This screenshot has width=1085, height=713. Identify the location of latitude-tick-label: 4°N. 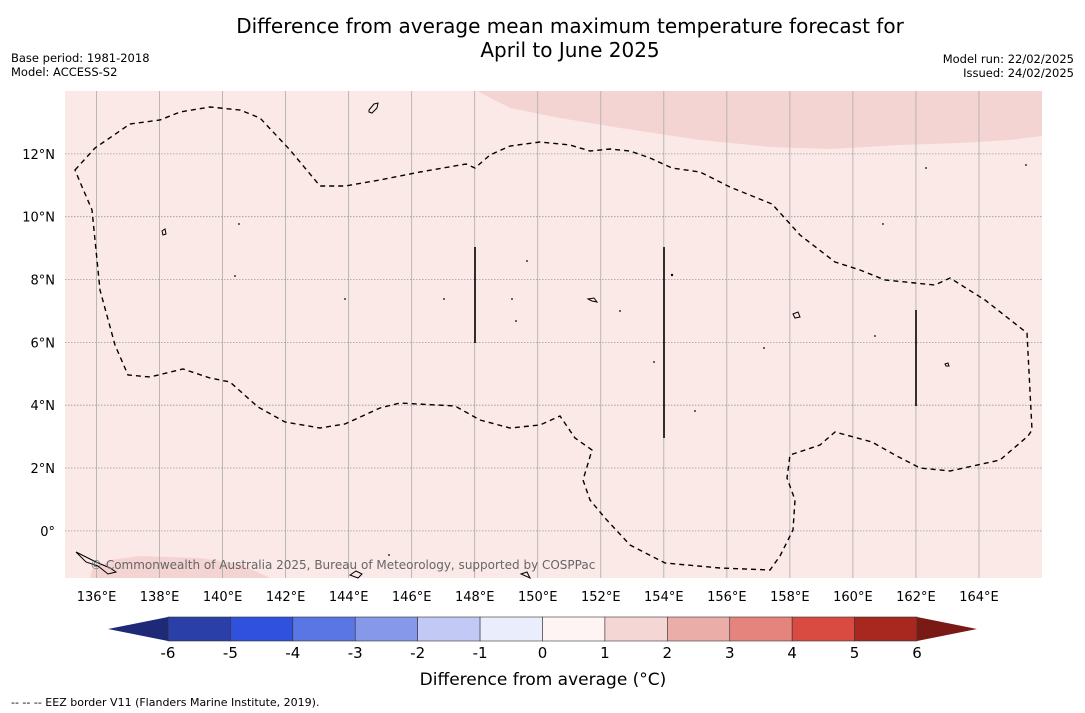
(43, 406).